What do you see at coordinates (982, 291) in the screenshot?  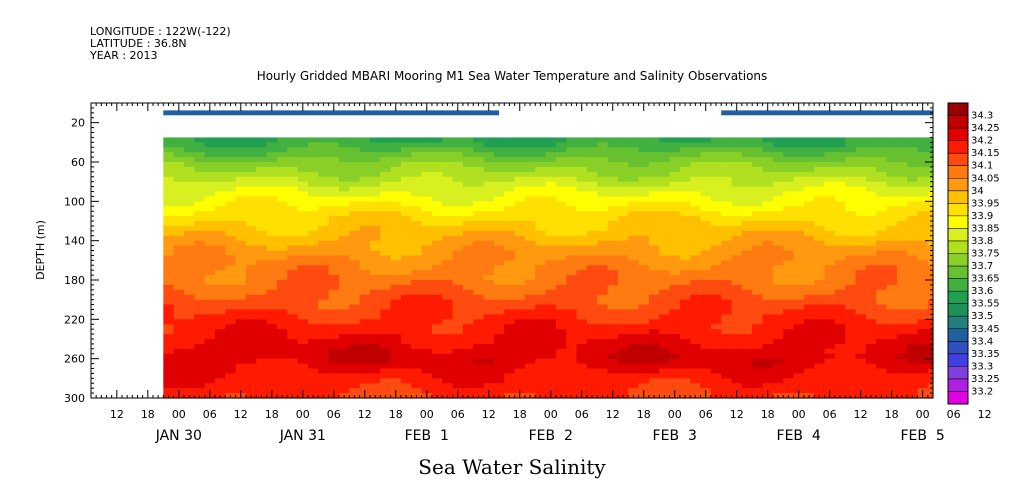 I see `colorbar-label: 33.6` at bounding box center [982, 291].